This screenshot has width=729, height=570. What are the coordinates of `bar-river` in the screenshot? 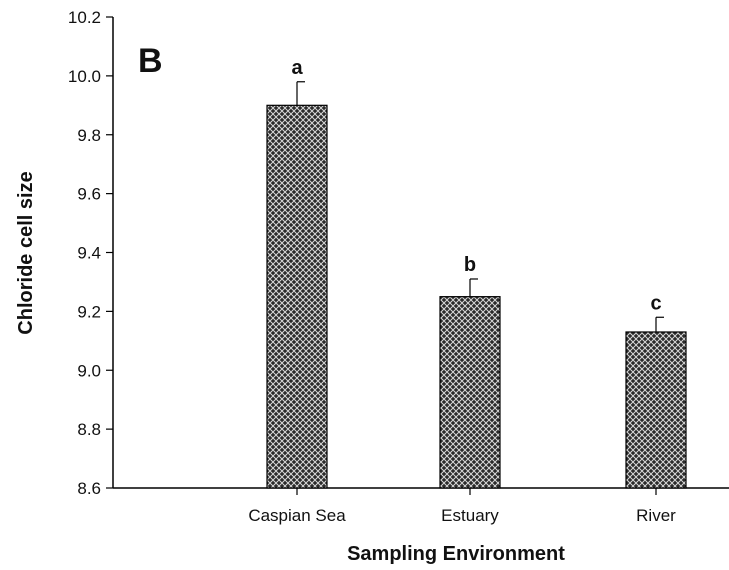 It's located at (656, 410).